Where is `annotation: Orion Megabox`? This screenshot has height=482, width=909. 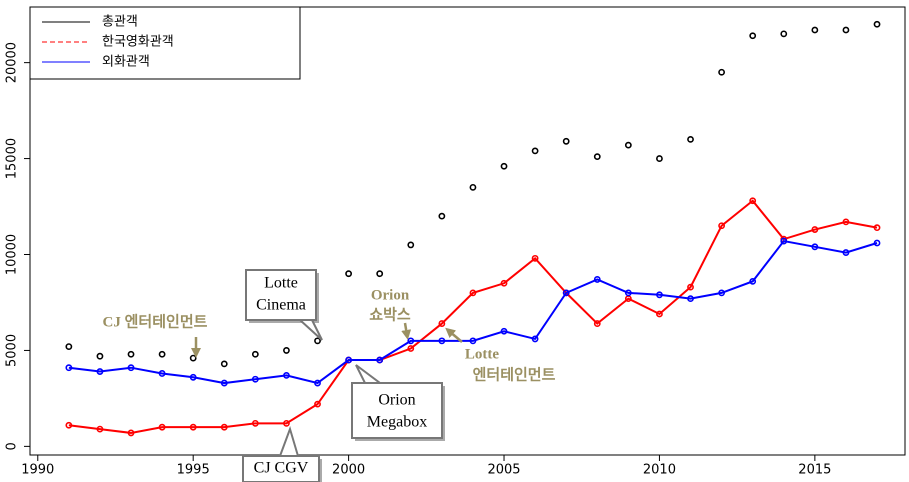 annotation: Orion Megabox is located at coordinates (398, 402).